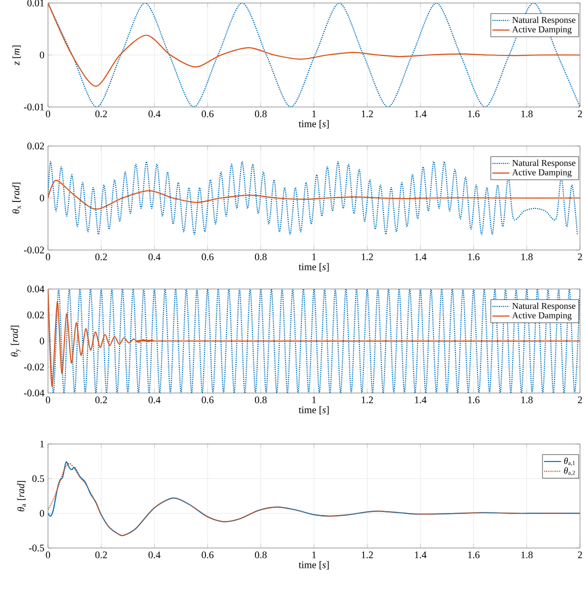 The image size is (585, 598). What do you see at coordinates (36, 548) in the screenshot?
I see `y-tick-label: -0.5` at bounding box center [36, 548].